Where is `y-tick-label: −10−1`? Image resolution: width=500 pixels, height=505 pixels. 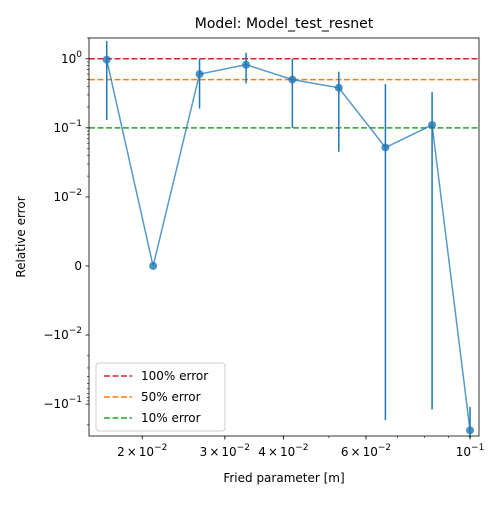
y-tick-label: −10−1 is located at coordinates (62, 403).